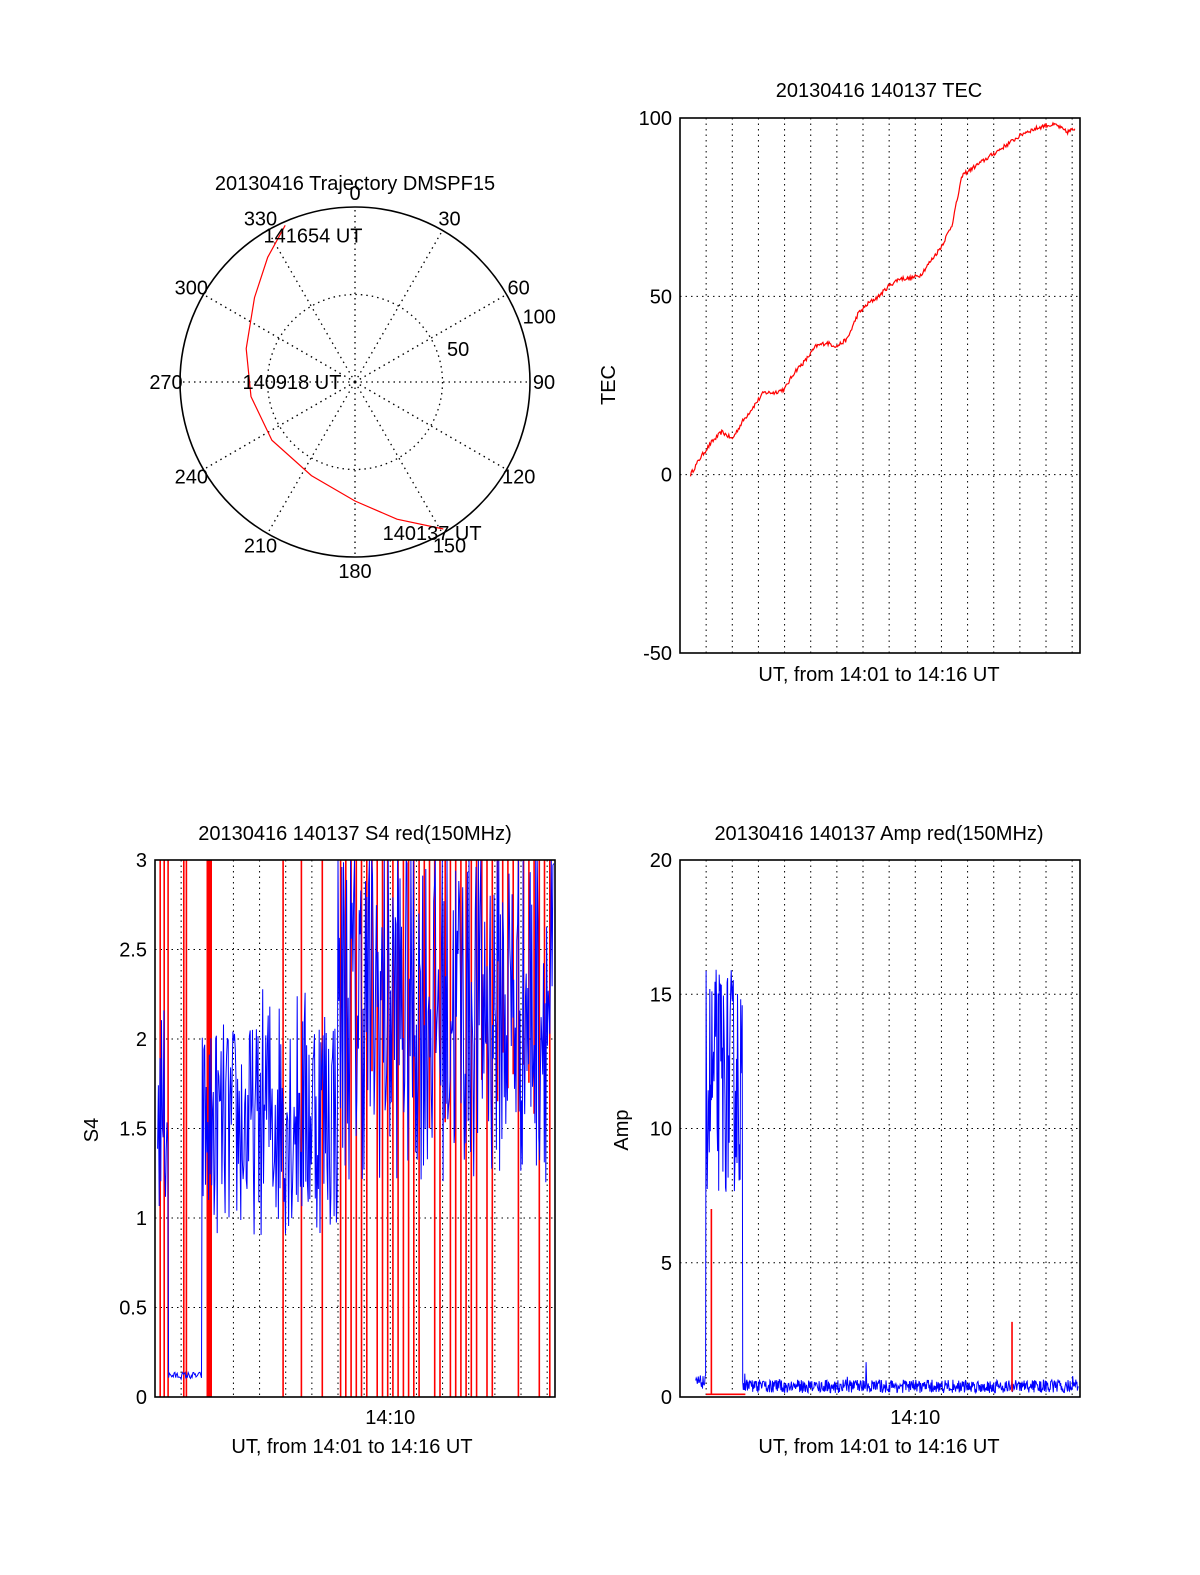 The width and height of the screenshot is (1200, 1575). Describe the element at coordinates (356, 1120) in the screenshot. I see `s4-blue-series` at that location.